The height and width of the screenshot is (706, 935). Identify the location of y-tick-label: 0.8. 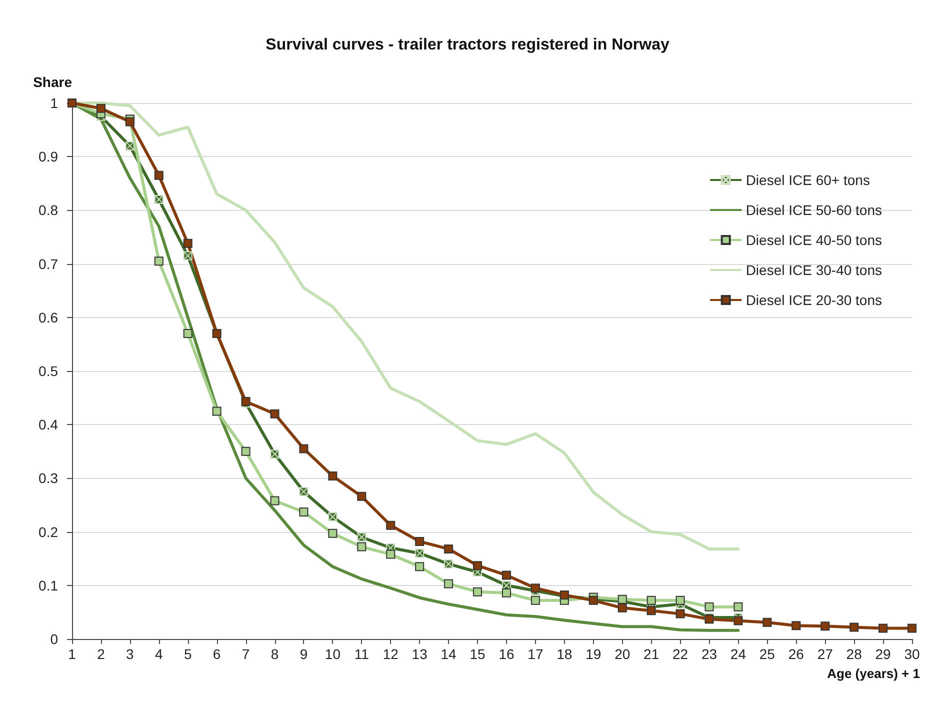
(48, 210).